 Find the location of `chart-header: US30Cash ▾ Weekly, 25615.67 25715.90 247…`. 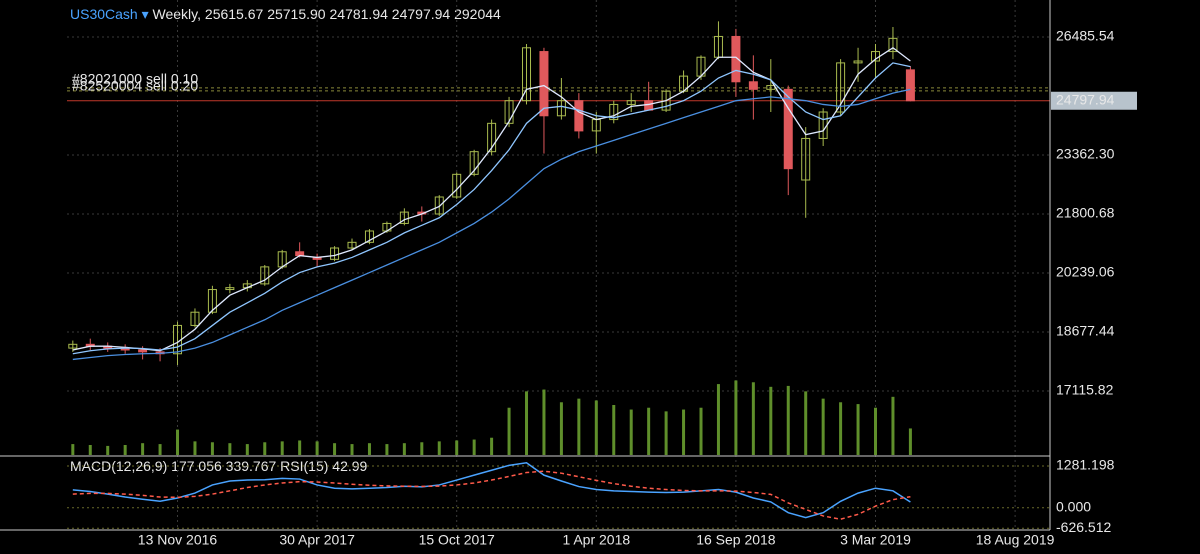

chart-header: US30Cash ▾ Weekly, 25615.67 25715.90 247… is located at coordinates (285, 14).